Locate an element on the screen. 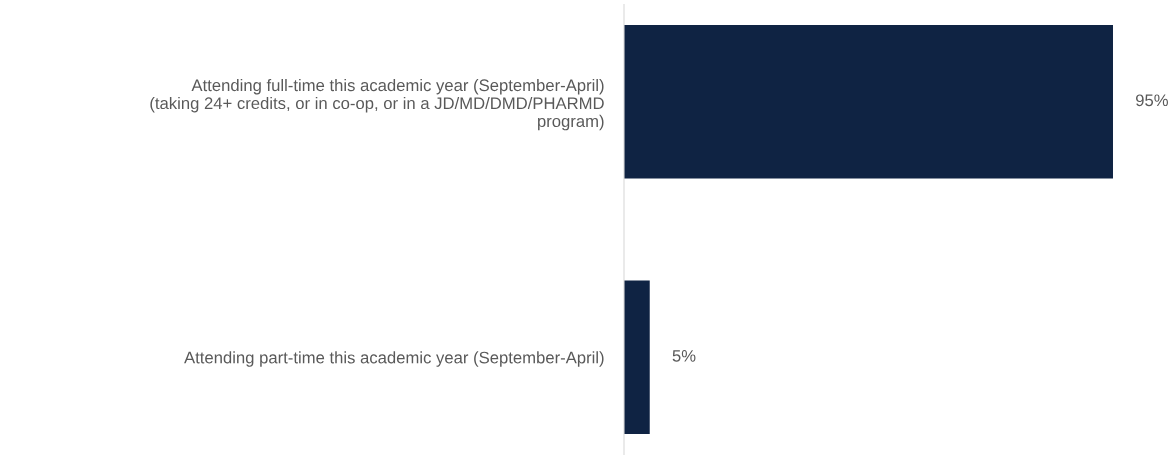  y-tick-label: Attending full-time this academic year (September-April) (taking 24+ credits, or in co-op, or in a JD/MD/DMD/PHARMD program) is located at coordinates (377, 104).